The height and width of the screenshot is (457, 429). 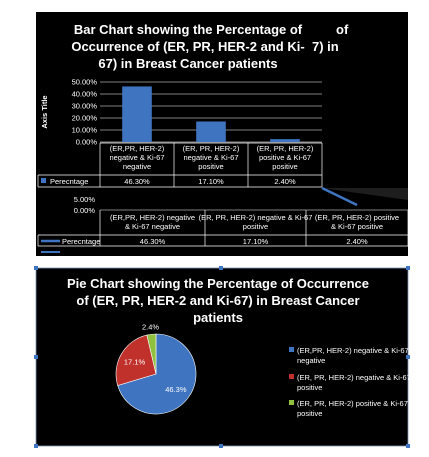 I want to click on resize-handle-left, so click(x=36, y=357).